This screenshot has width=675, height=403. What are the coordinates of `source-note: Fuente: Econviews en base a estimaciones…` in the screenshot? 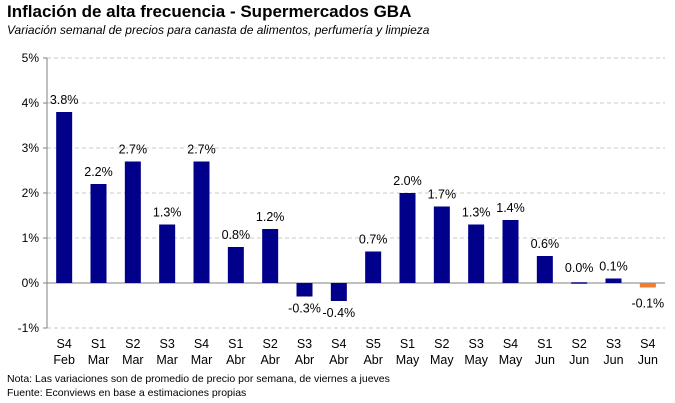 It's located at (127, 393).